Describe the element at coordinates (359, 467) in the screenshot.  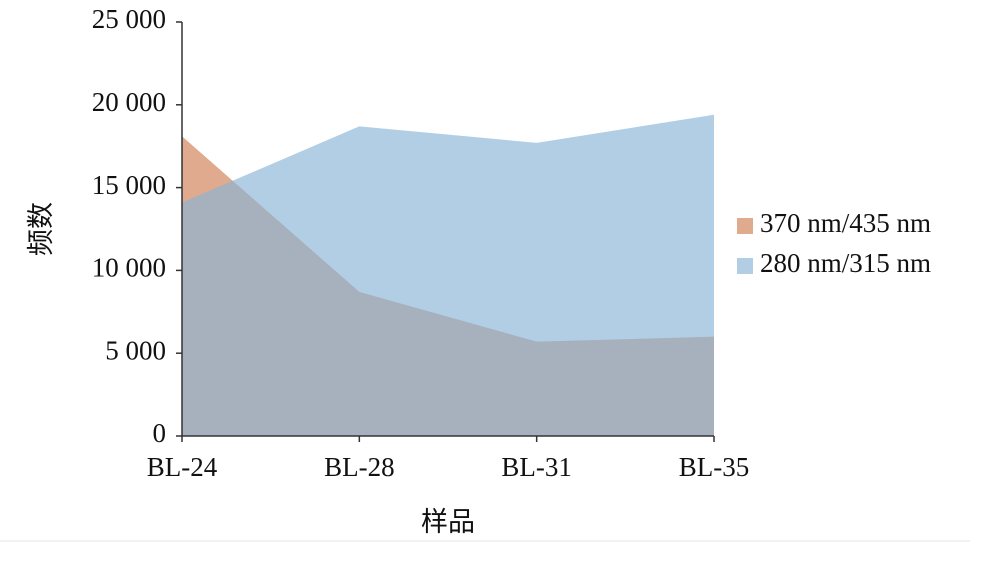
I see `x-tick-label: BL-28` at that location.